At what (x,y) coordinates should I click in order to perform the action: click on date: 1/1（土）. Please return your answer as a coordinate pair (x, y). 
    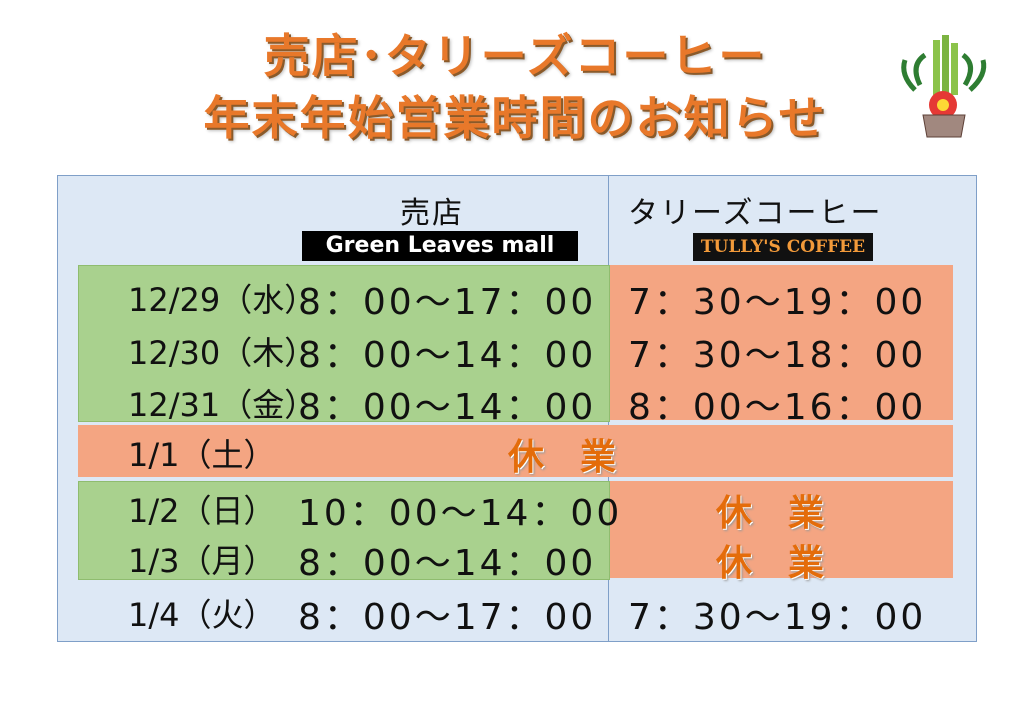
    Looking at the image, I should click on (202, 455).